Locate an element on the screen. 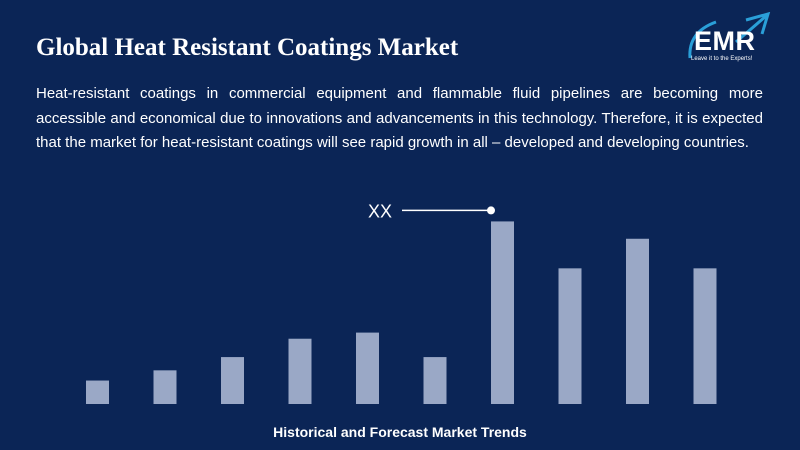 This screenshot has width=800, height=450. logo-arrow-icon is located at coordinates (729, 35).